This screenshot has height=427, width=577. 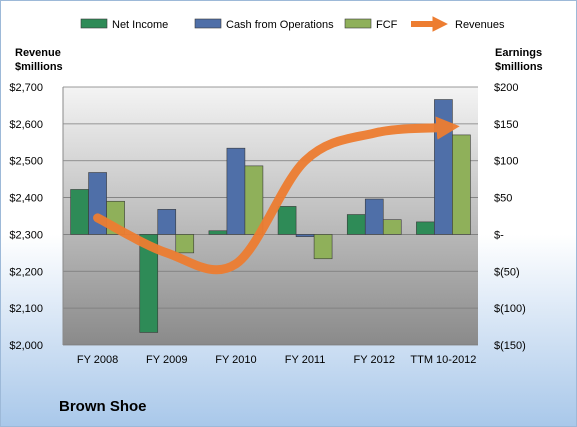 I want to click on right-tick-label: $50, so click(x=503, y=199).